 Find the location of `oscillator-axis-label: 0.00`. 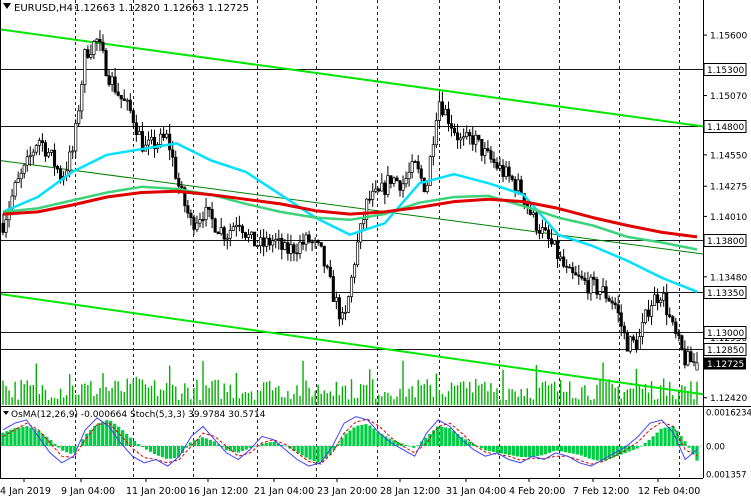

oscillator-axis-label: 0.00 is located at coordinates (715, 447).